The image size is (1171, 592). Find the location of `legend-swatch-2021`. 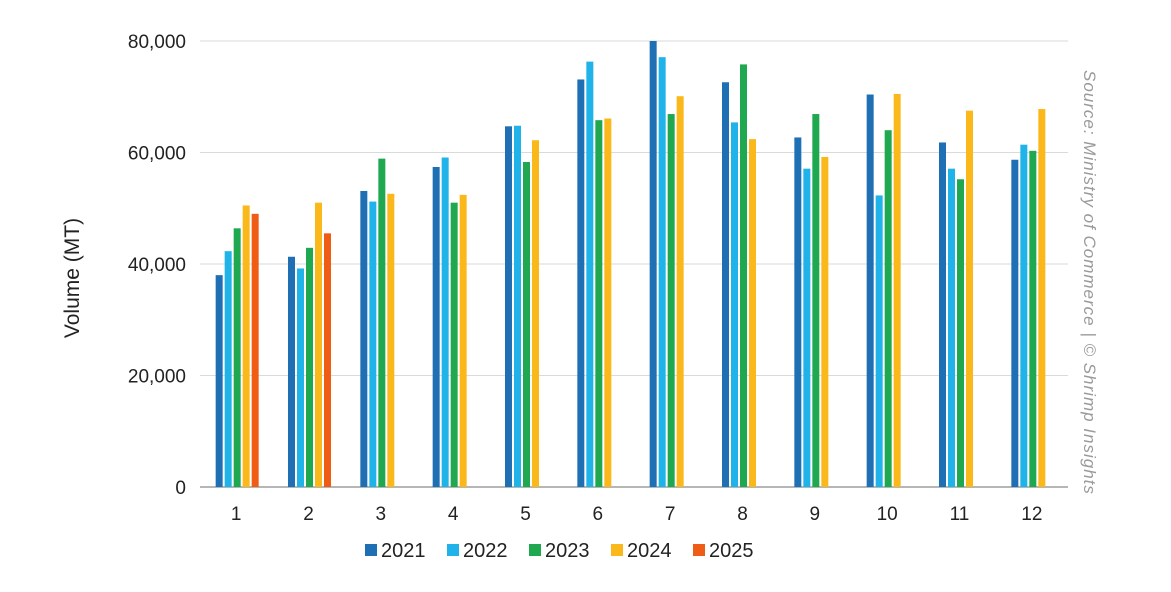

legend-swatch-2021 is located at coordinates (371, 550).